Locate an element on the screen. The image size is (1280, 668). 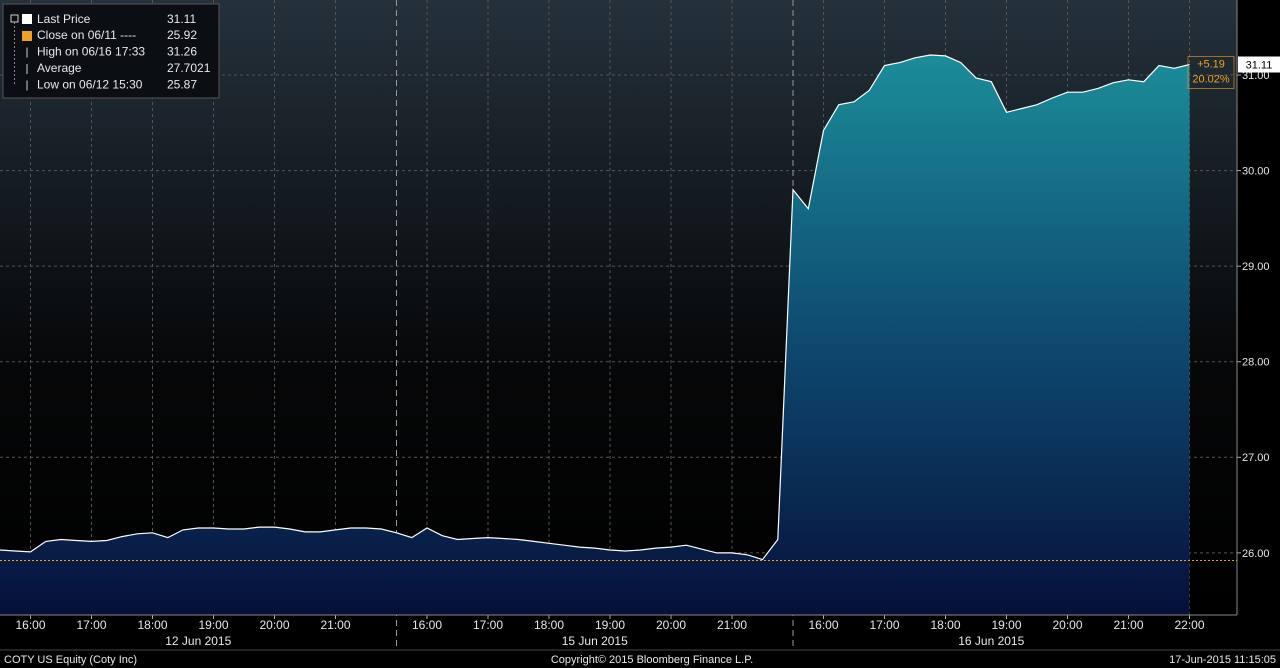
day-label: 16 Jun 2015 is located at coordinates (991, 641).